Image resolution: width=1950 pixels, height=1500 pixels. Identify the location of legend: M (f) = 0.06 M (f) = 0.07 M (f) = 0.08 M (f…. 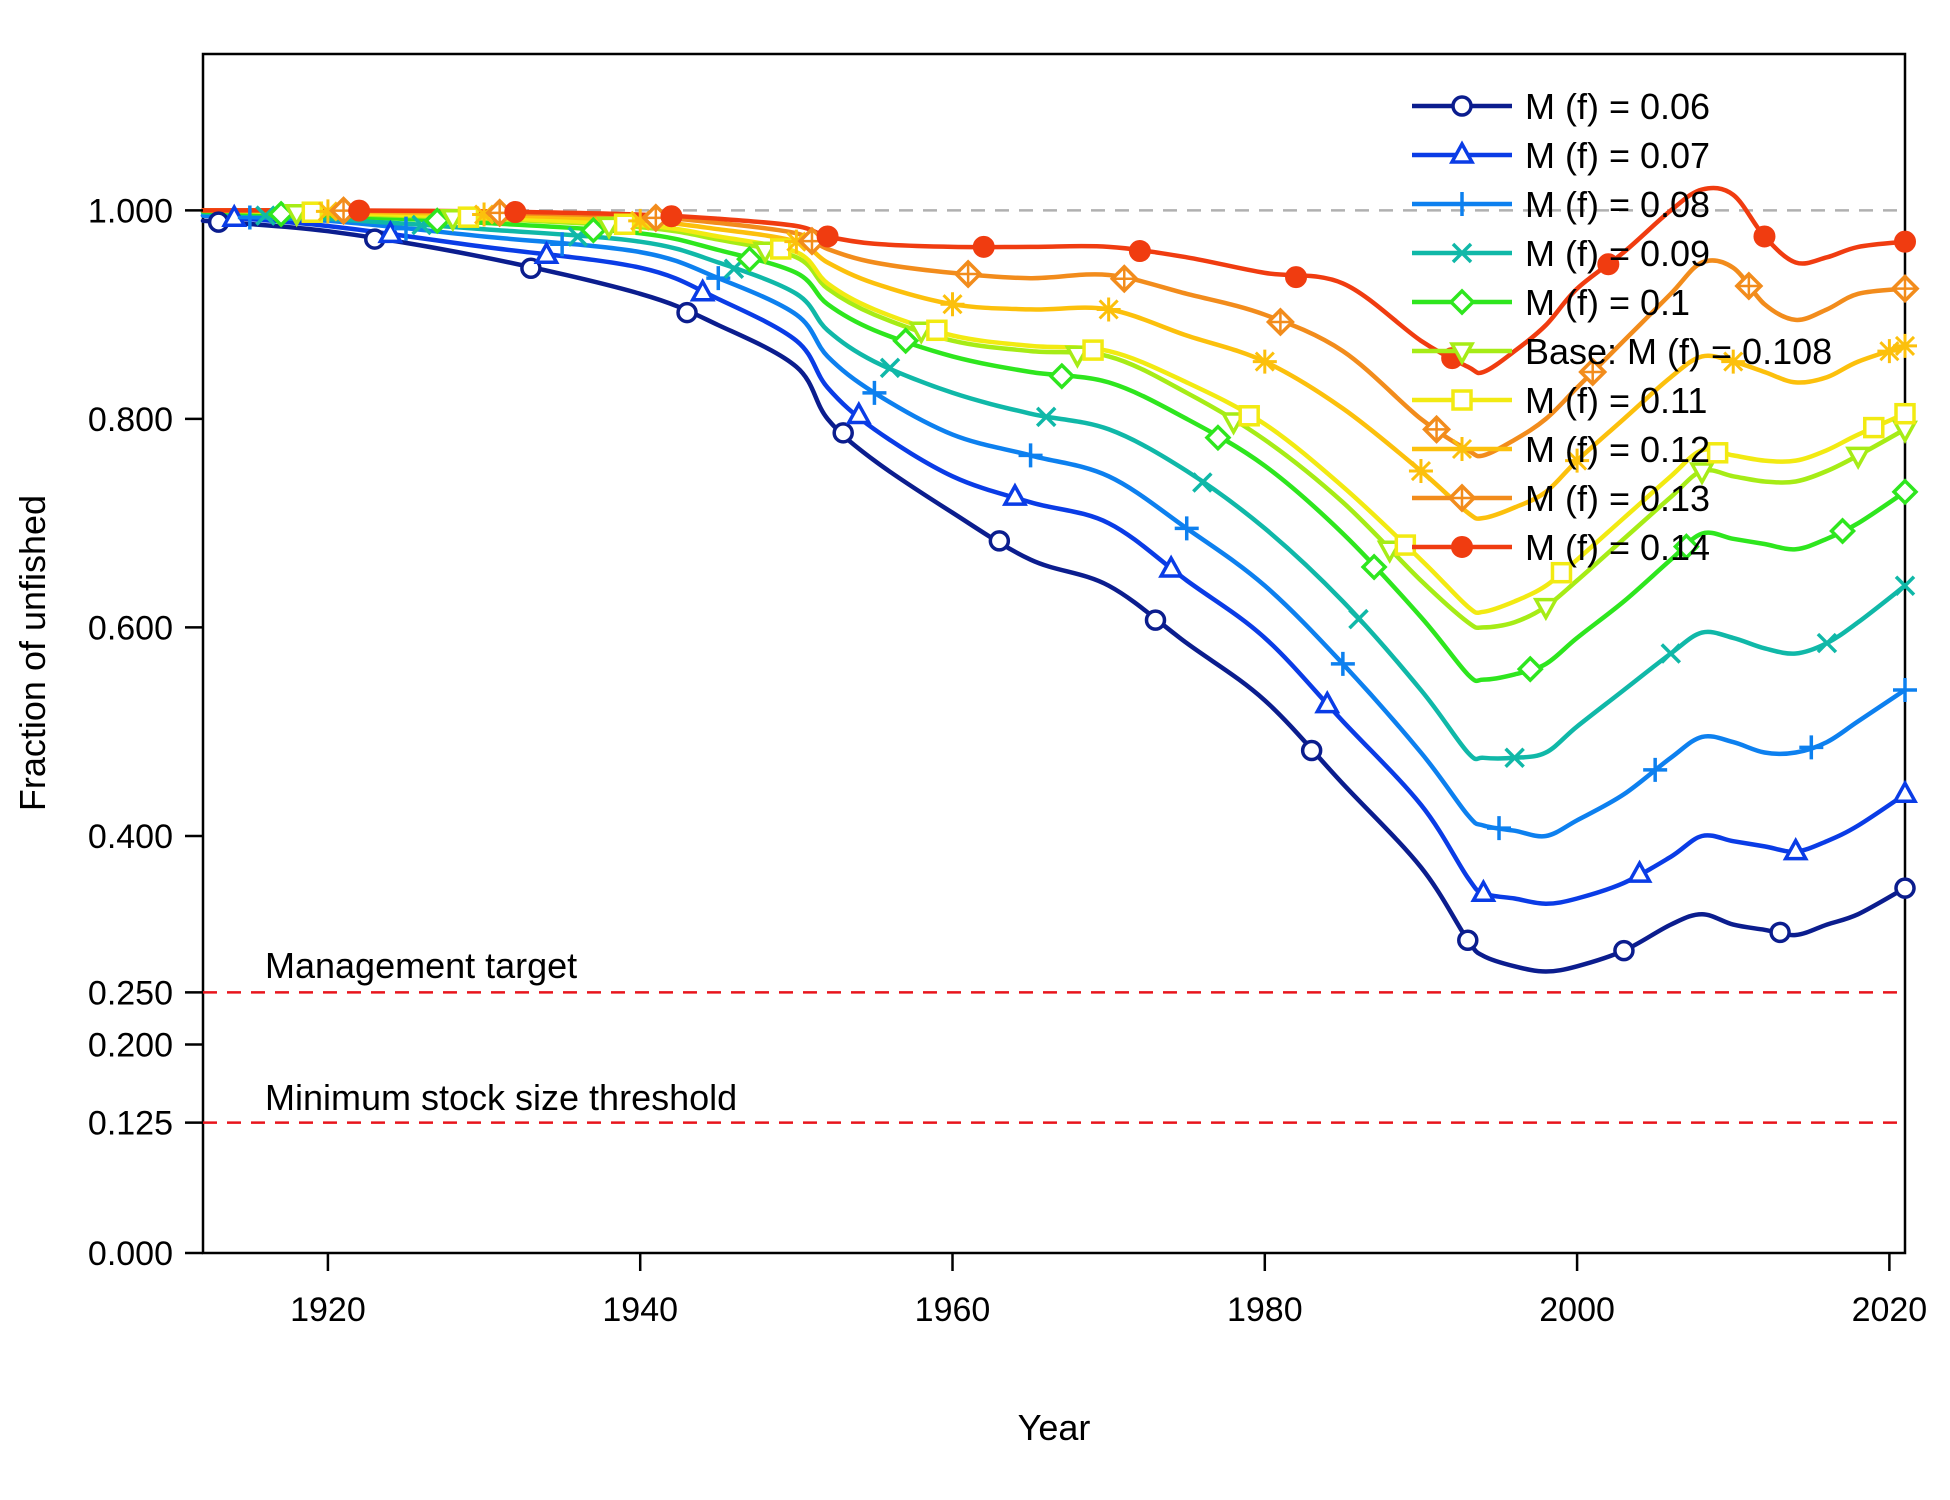
(1622, 327).